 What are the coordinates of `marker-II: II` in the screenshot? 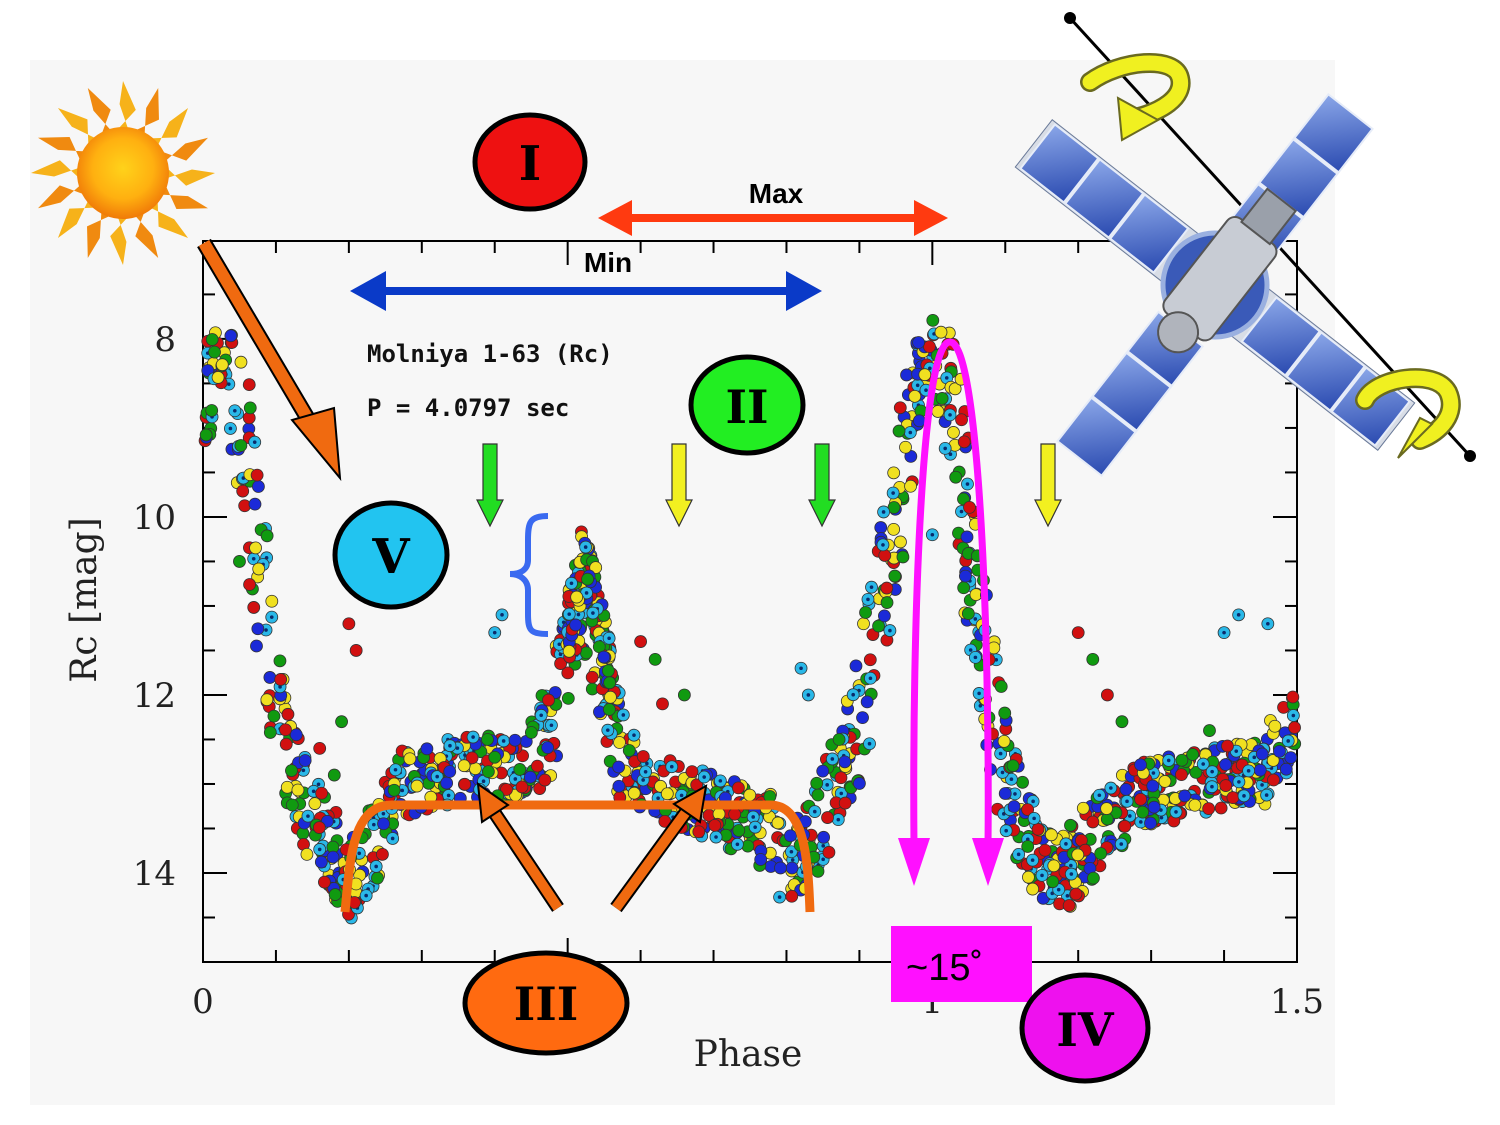 It's located at (747, 405).